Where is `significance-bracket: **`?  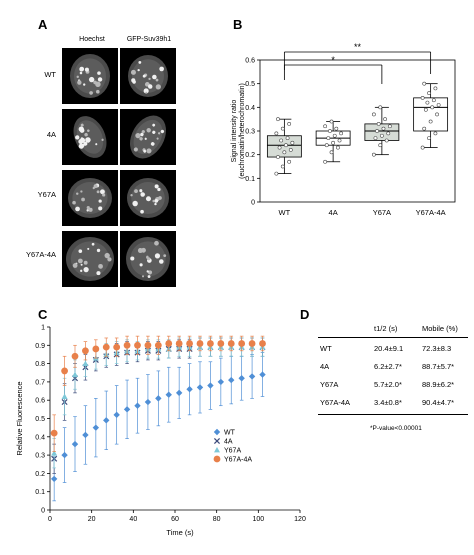
significance-bracket: ** is located at coordinates (357, 58).